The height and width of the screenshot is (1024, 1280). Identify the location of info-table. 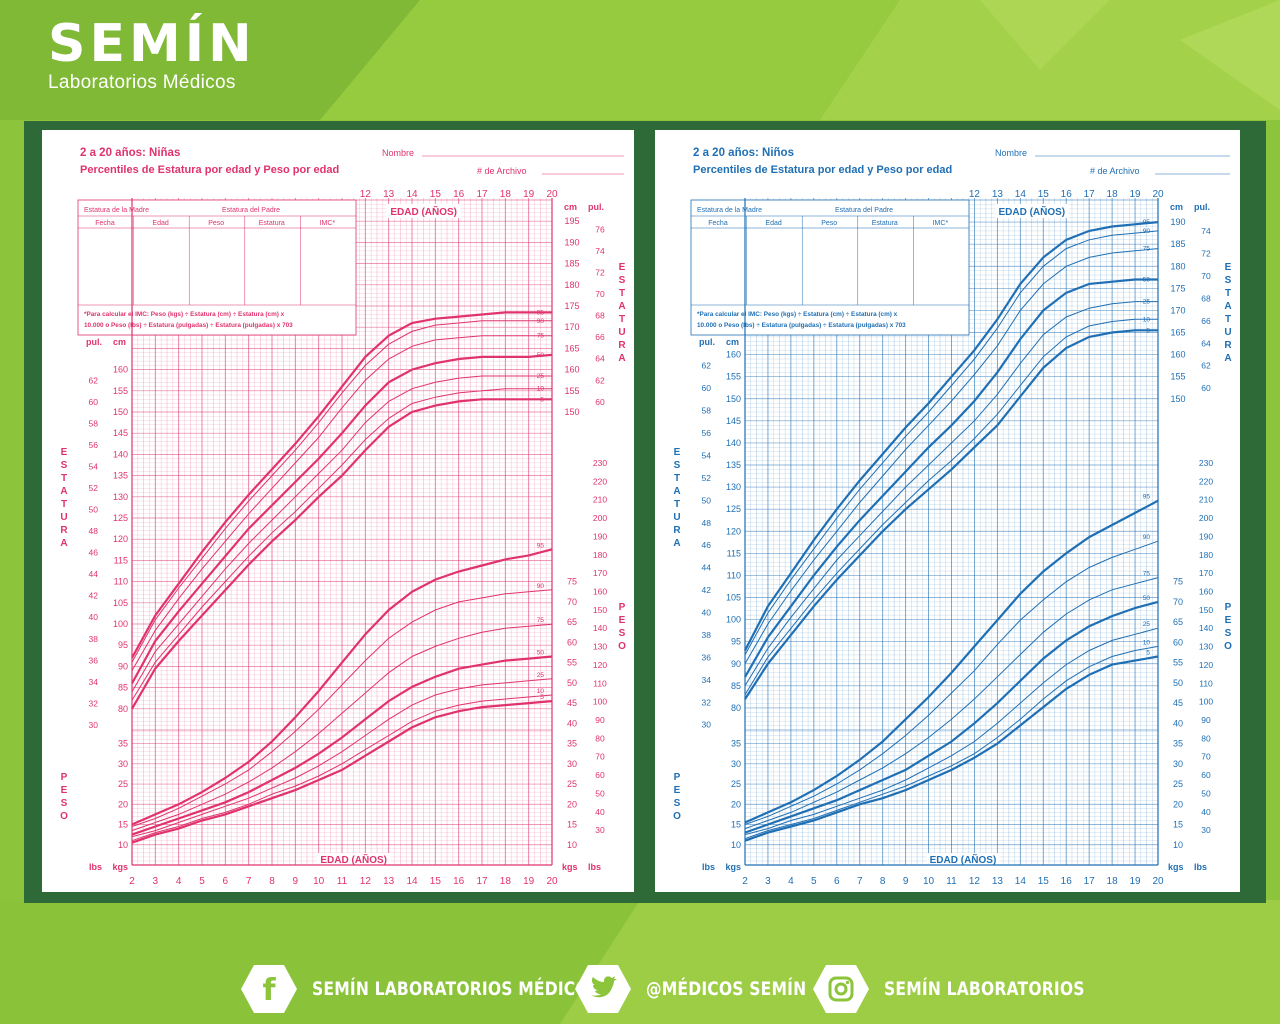
(830, 267).